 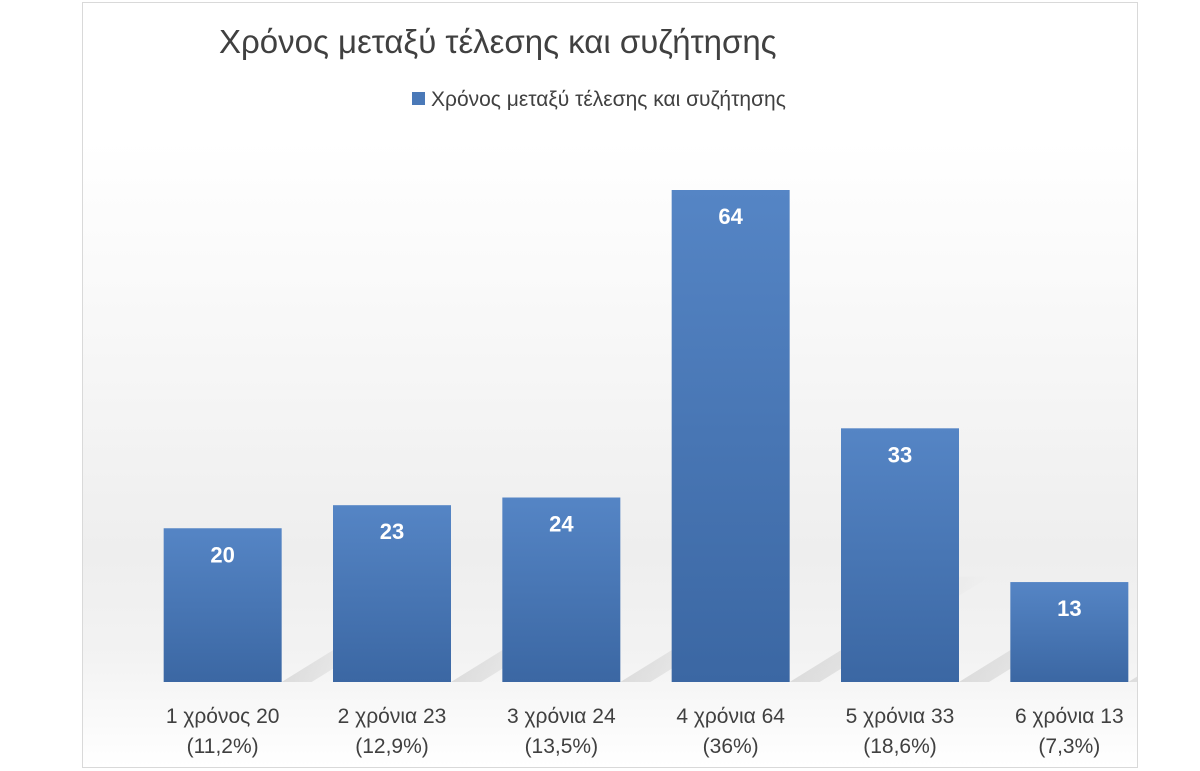 What do you see at coordinates (392, 746) in the screenshot?
I see `category-percent-label: (12,9%)` at bounding box center [392, 746].